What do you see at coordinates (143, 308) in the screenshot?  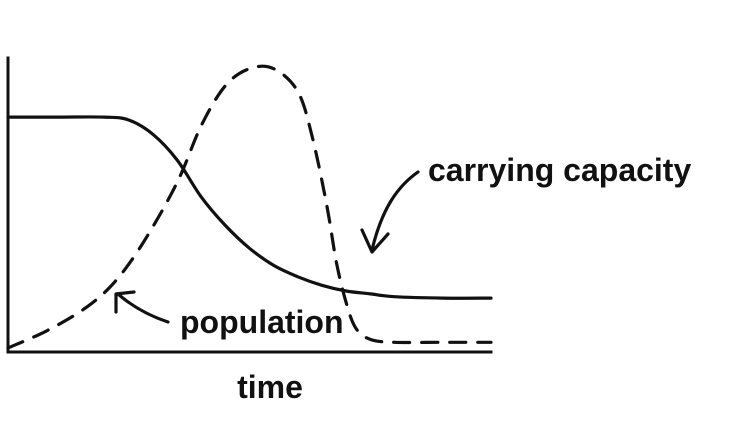 I see `population-arrow-shaft` at bounding box center [143, 308].